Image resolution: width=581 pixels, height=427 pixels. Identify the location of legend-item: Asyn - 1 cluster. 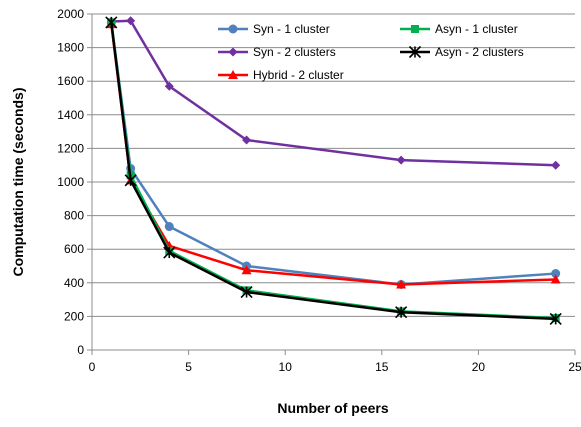
(459, 29).